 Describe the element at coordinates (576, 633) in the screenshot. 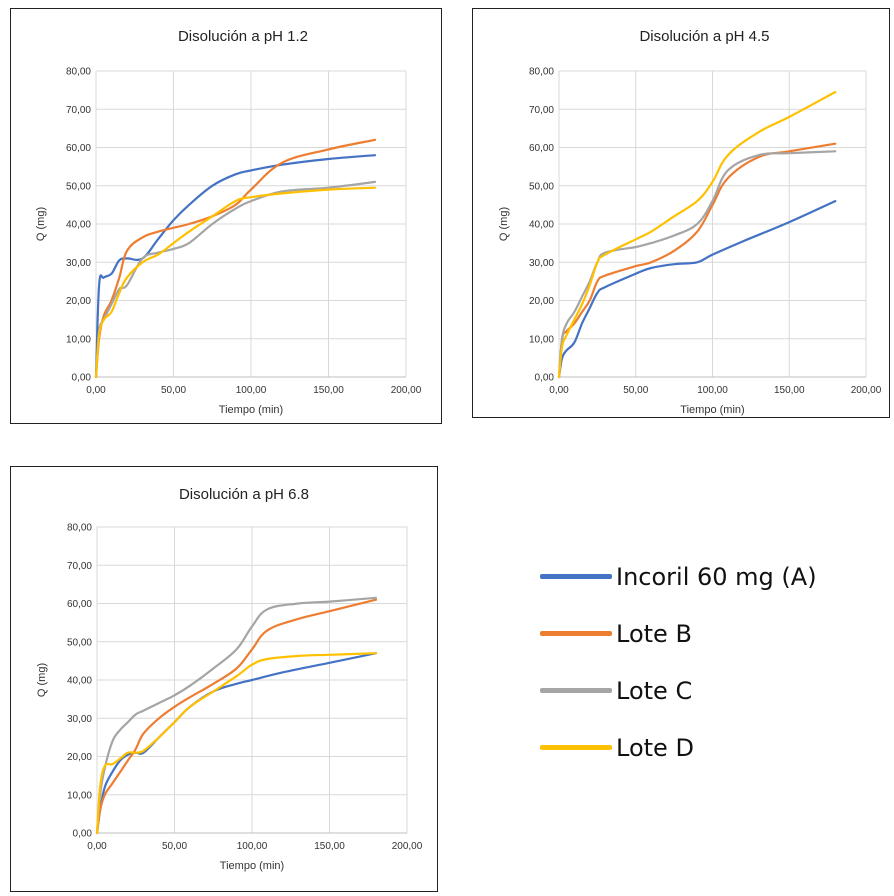

I see `legend-swatch-b` at that location.